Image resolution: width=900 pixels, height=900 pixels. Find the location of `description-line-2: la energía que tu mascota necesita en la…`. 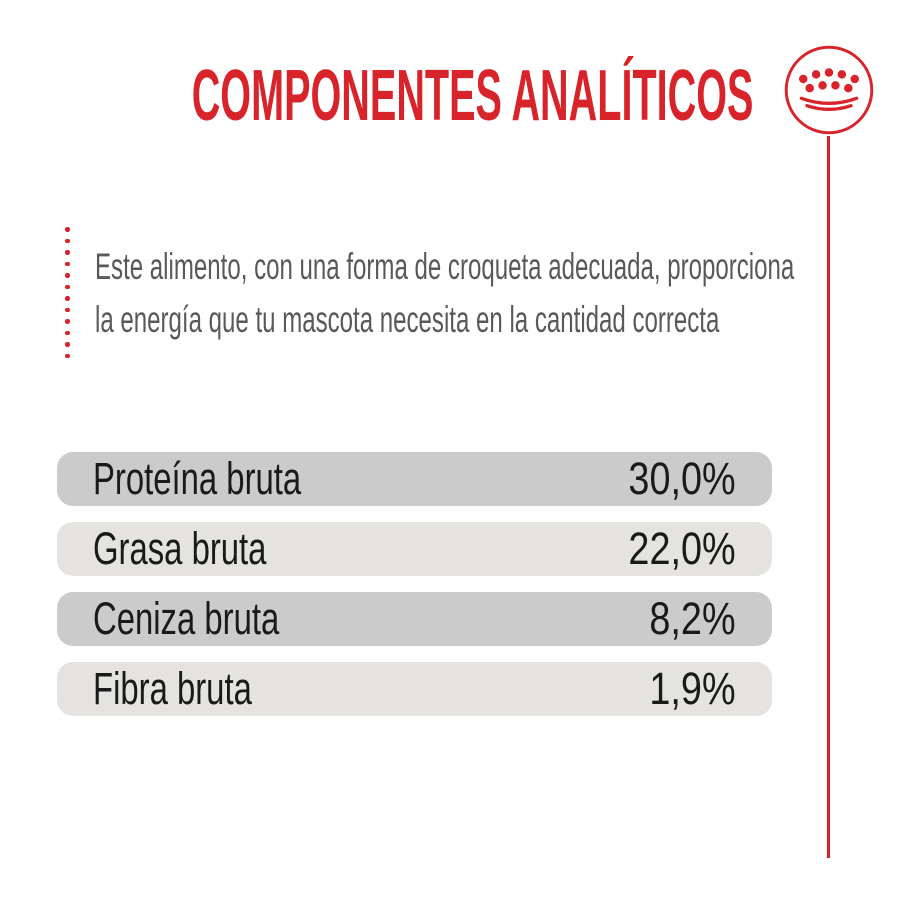

description-line-2: la energía que tu mascota necesita en la… is located at coordinates (407, 319).